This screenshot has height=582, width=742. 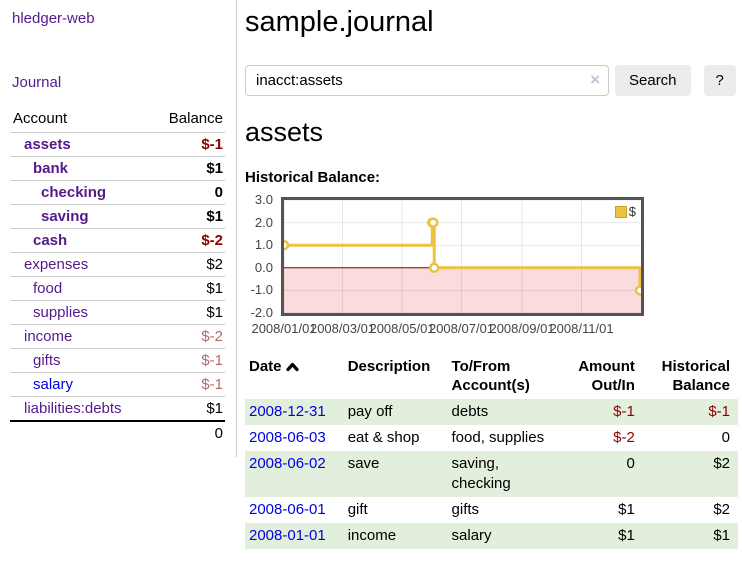 What do you see at coordinates (117, 264) in the screenshot?
I see `account-row: expenses $2` at bounding box center [117, 264].